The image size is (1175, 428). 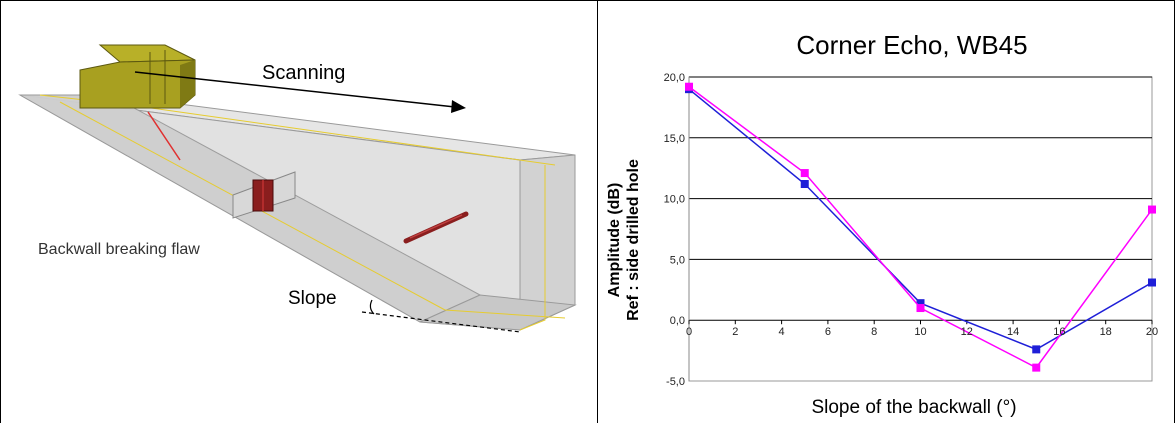 I want to click on x-tick-label: 2, so click(x=735, y=332).